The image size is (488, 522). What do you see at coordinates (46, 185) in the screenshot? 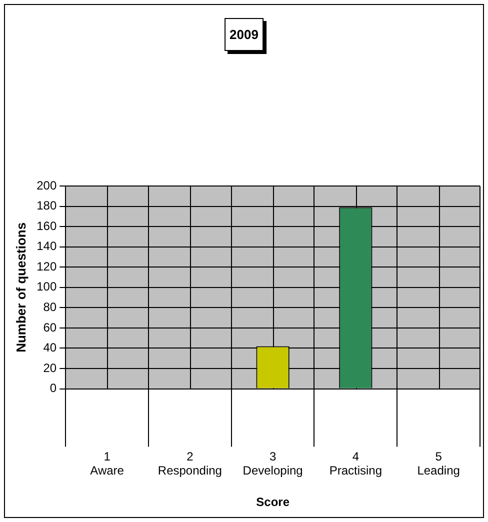
I see `y-tick-label: 200` at bounding box center [46, 185].